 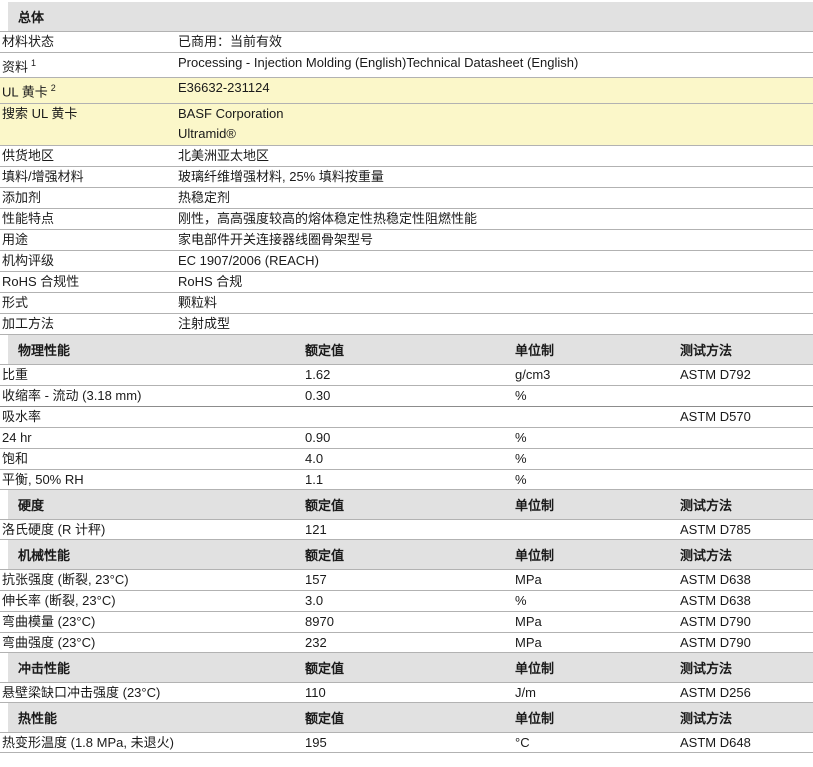 I want to click on property-row: 弯曲模量 (23°C) 8970 MPa ASTM D790, so click(x=406, y=621).